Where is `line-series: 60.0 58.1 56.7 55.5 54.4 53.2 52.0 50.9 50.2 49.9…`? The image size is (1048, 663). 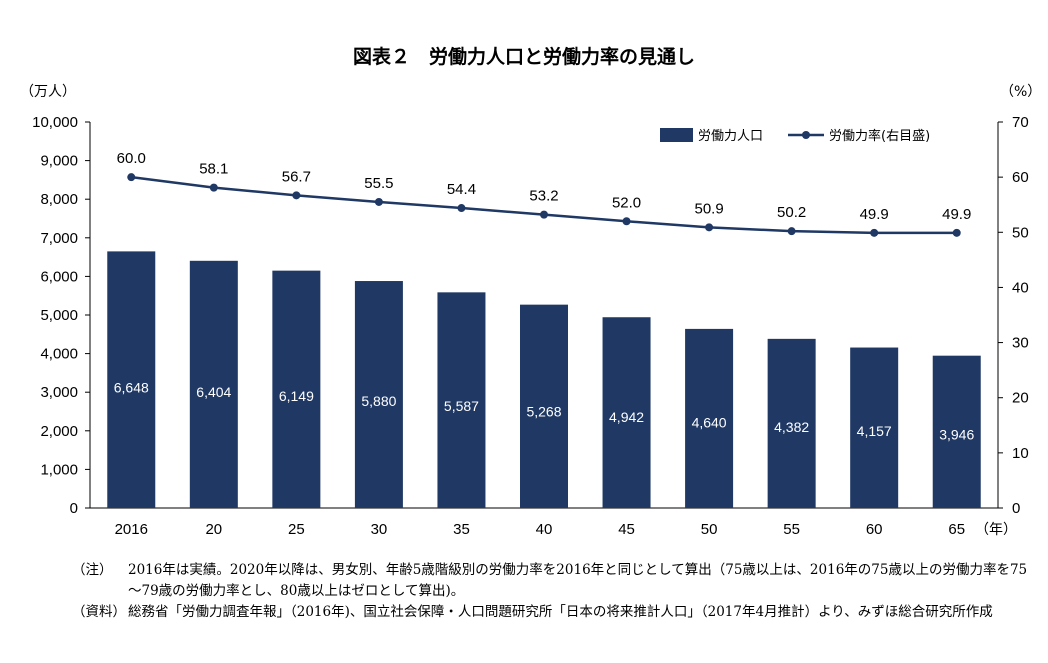
line-series: 60.0 58.1 56.7 55.5 54.4 53.2 52.0 50.9 50.2 49.9… is located at coordinates (544, 193).